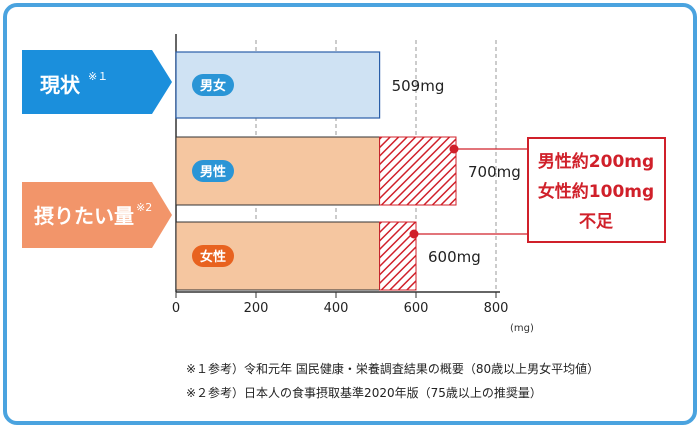 The width and height of the screenshot is (700, 428). What do you see at coordinates (392, 368) in the screenshot?
I see `footnote-1: ※１参考）令和元年 国民健康・栄養調査結果の概要（80歳以上男女平均値）` at bounding box center [392, 368].